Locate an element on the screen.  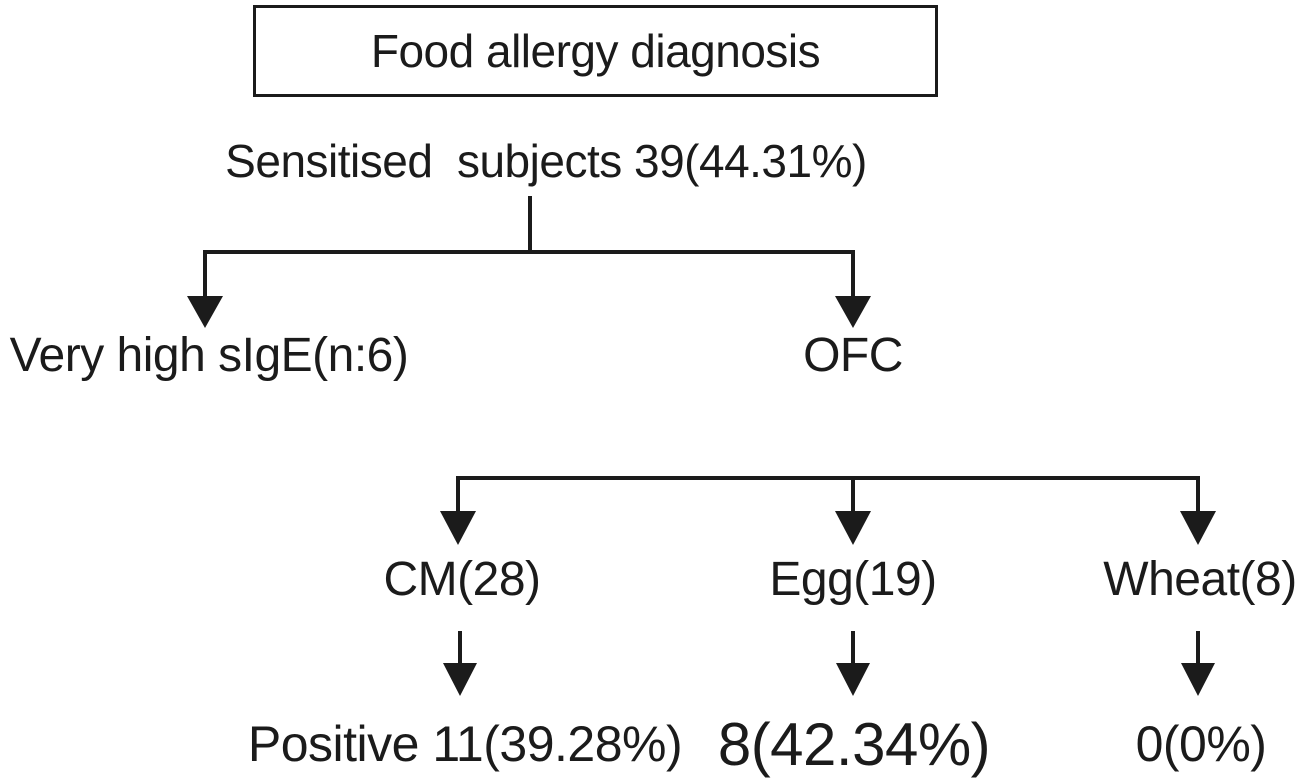
node-ofc: OFC is located at coordinates (853, 355).